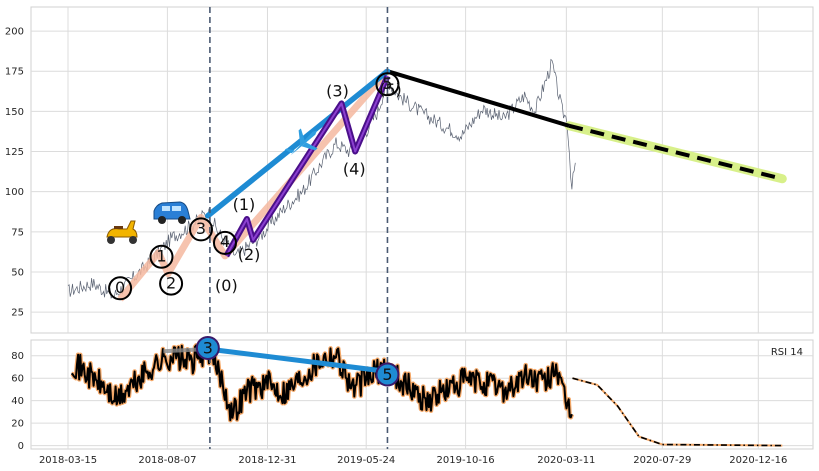 The image size is (819, 471). I want to click on sub-wave-label: (0), so click(226, 285).